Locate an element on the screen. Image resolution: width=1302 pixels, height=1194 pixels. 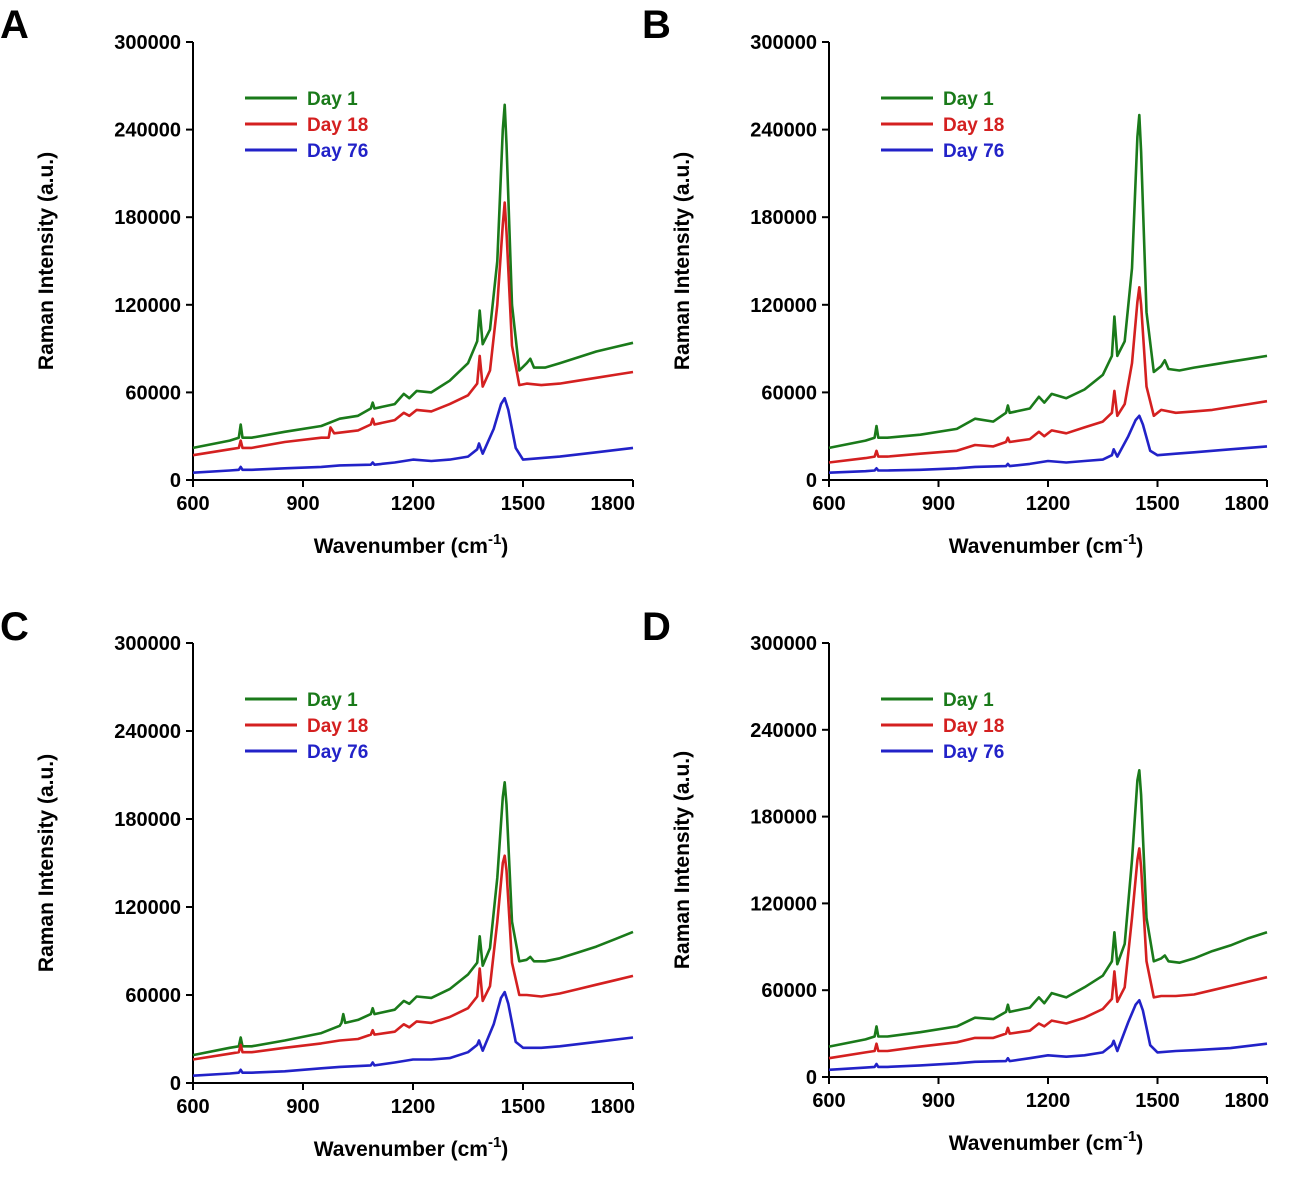
panel-letter: D is located at coordinates (656, 627).